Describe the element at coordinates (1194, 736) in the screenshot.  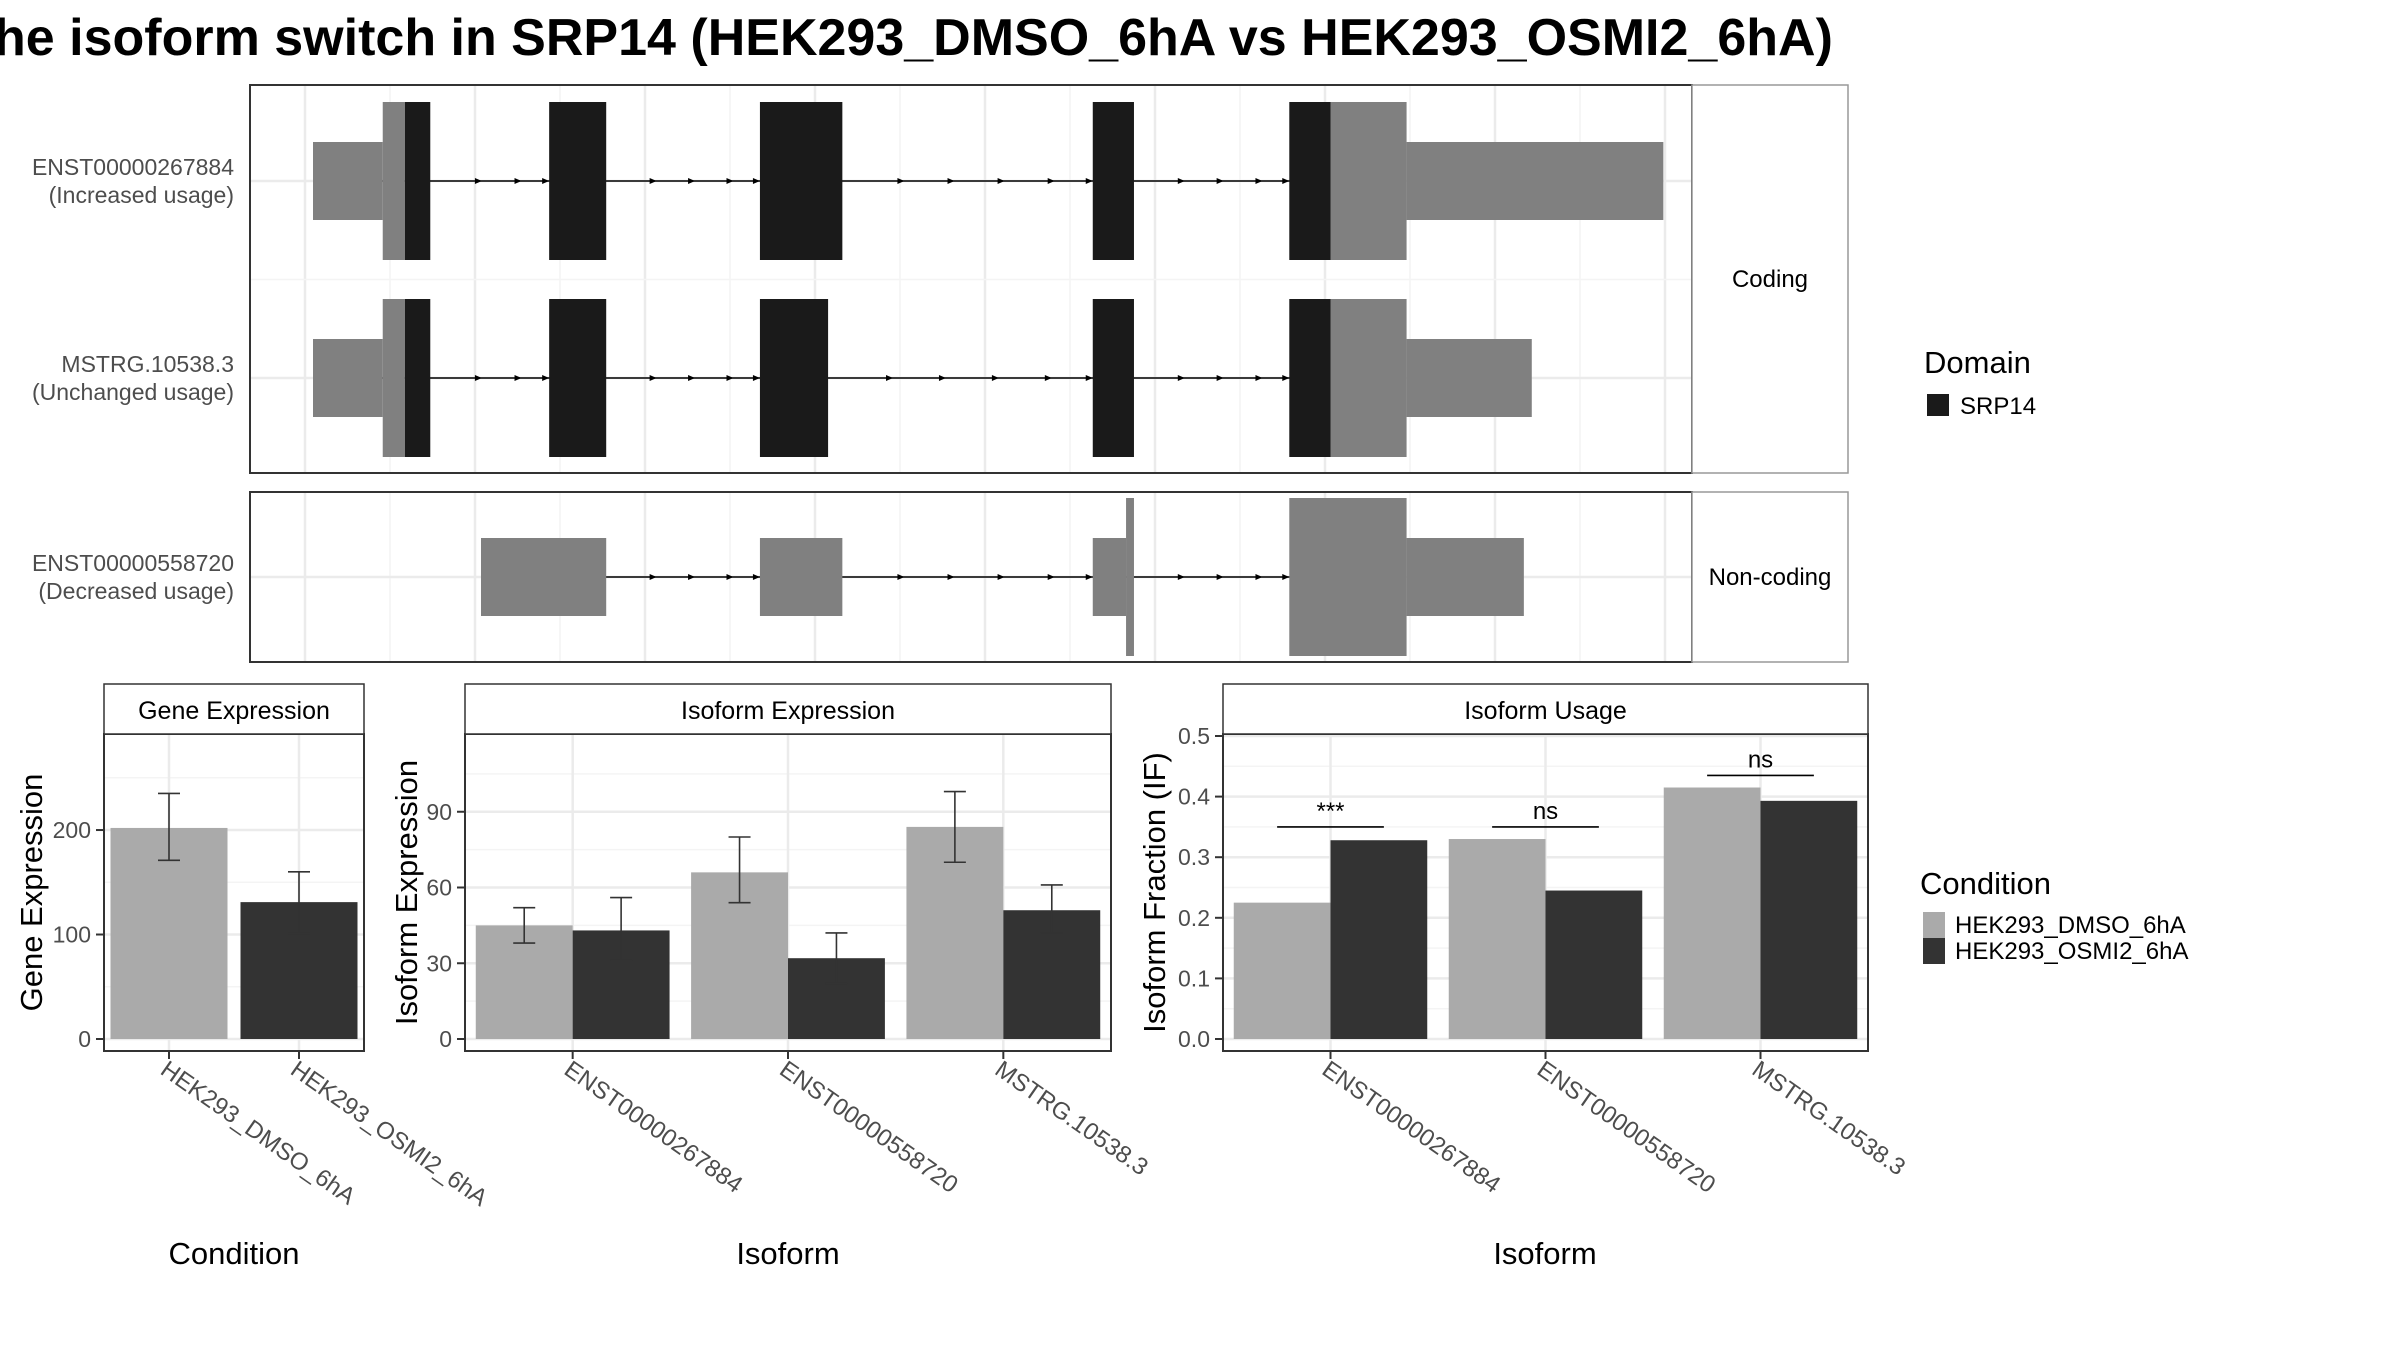
I see `y-tick-label: 0.5` at that location.